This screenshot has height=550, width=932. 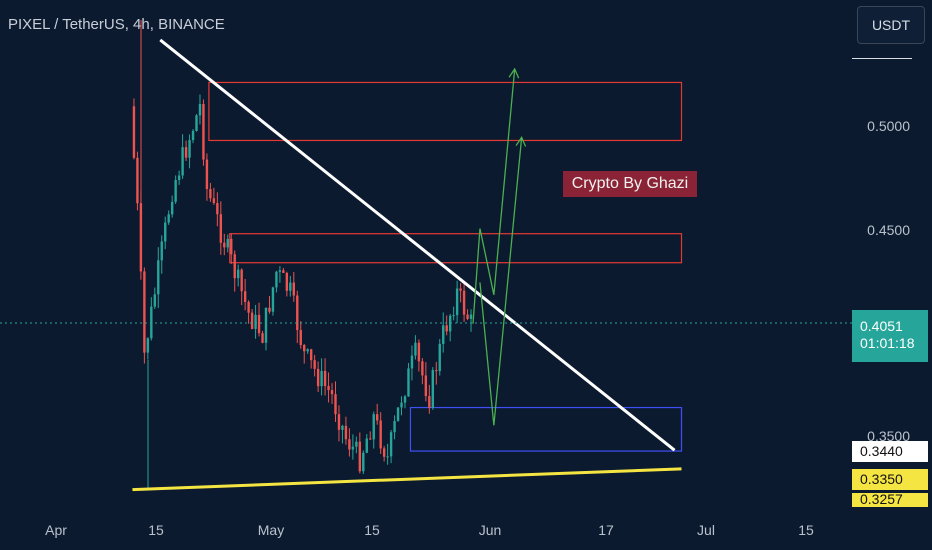 What do you see at coordinates (606, 530) in the screenshot?
I see `x-tick: 17` at bounding box center [606, 530].